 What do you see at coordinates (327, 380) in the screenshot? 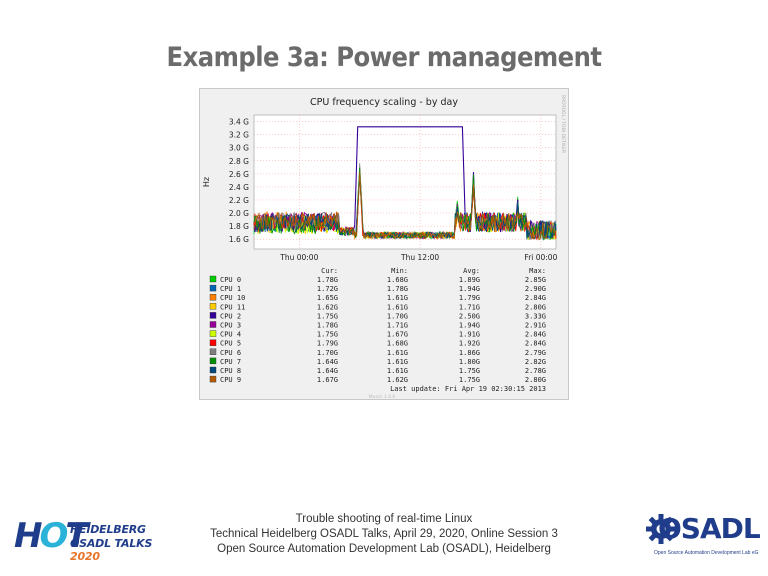
I see `legend-cur: 1.67G` at bounding box center [327, 380].